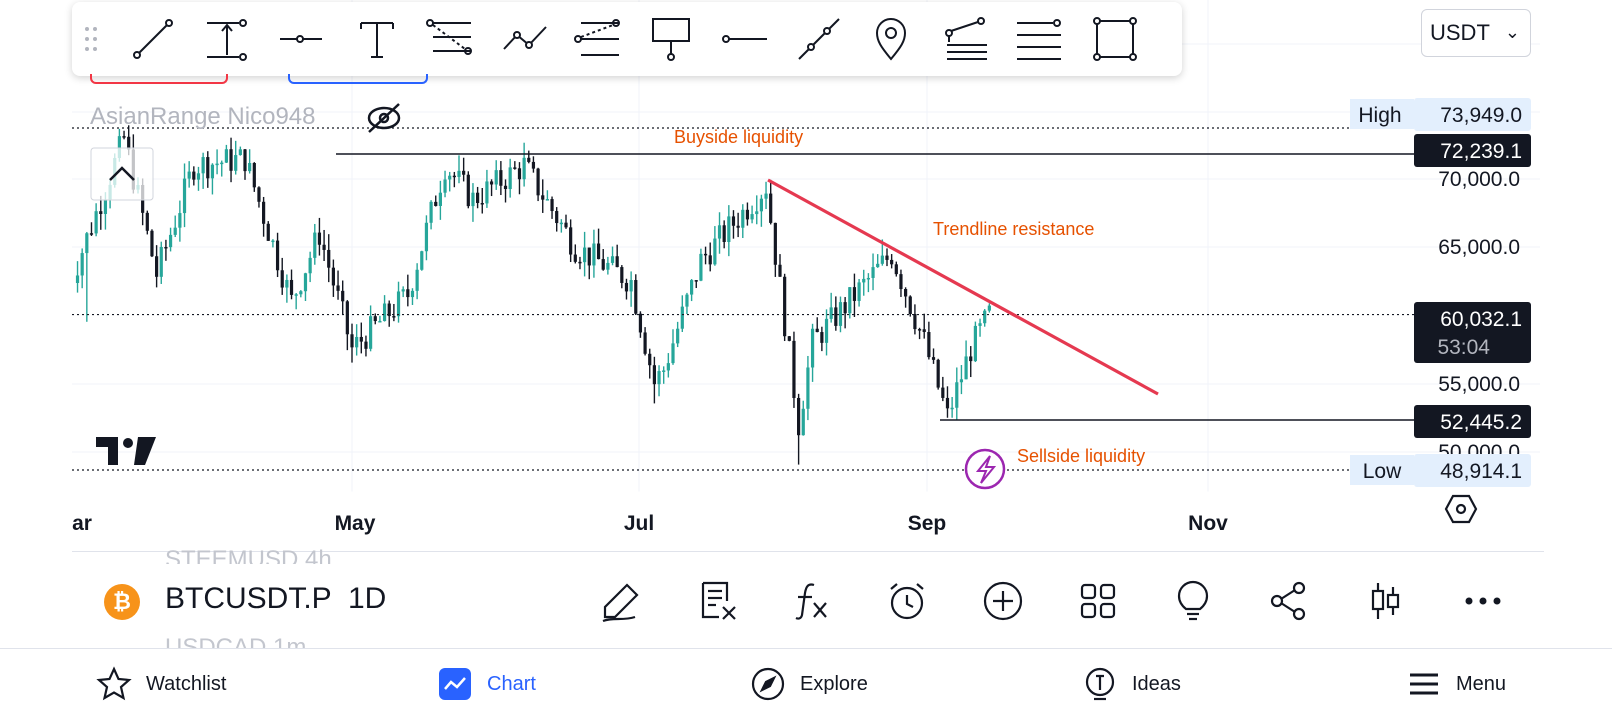  Describe the element at coordinates (1461, 509) in the screenshot. I see `settings-hexagon-icon` at that location.